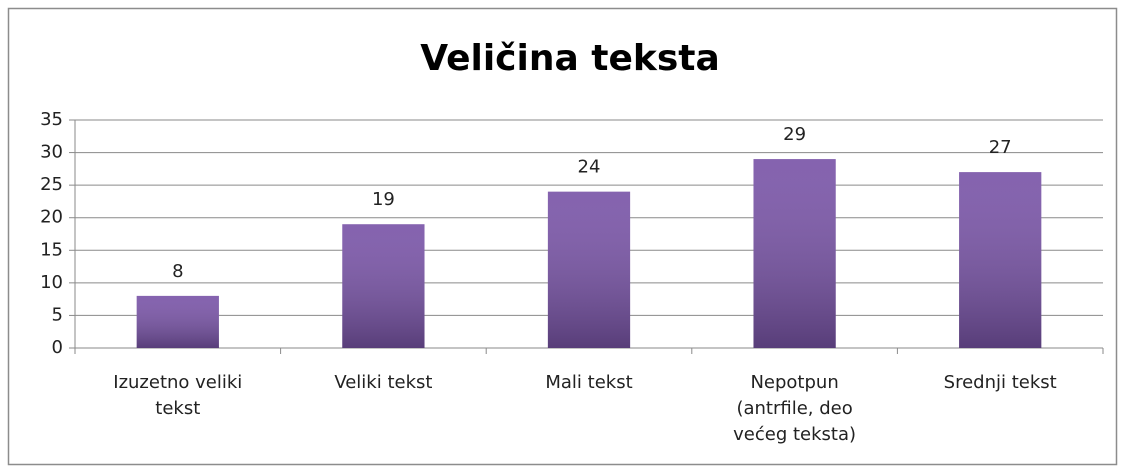 The height and width of the screenshot is (475, 1121). What do you see at coordinates (51, 282) in the screenshot?
I see `y-tick-label: 10` at bounding box center [51, 282].